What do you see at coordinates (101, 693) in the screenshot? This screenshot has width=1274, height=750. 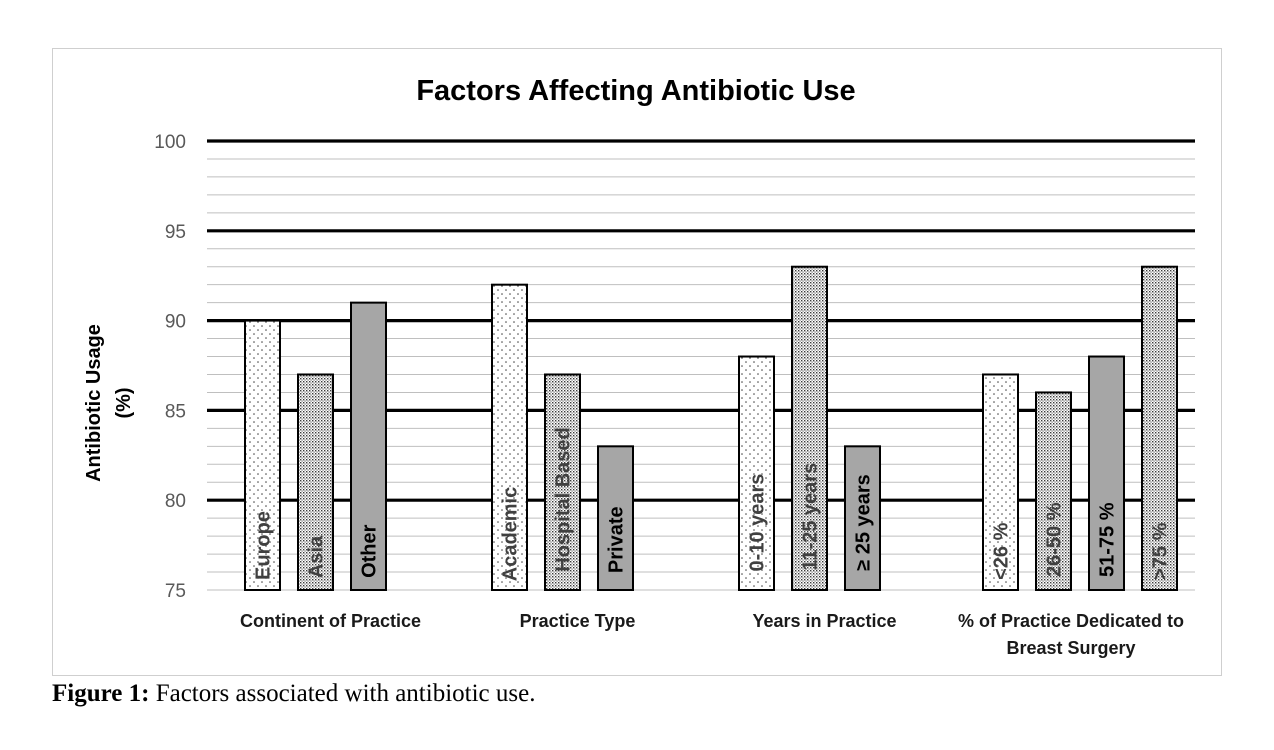 I see `caption-label: Figure 1:` at bounding box center [101, 693].